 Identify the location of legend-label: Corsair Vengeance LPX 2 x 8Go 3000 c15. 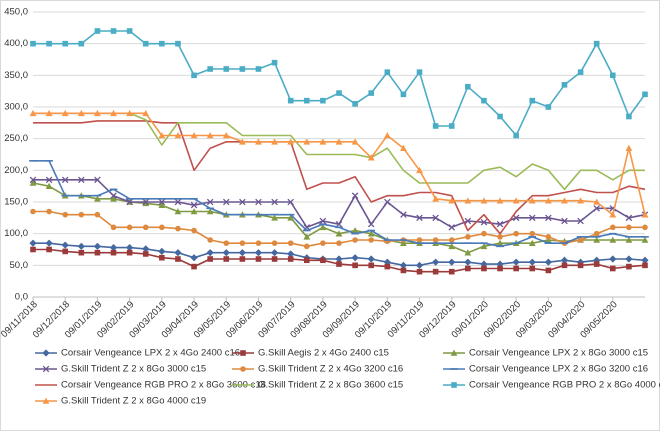
(558, 353).